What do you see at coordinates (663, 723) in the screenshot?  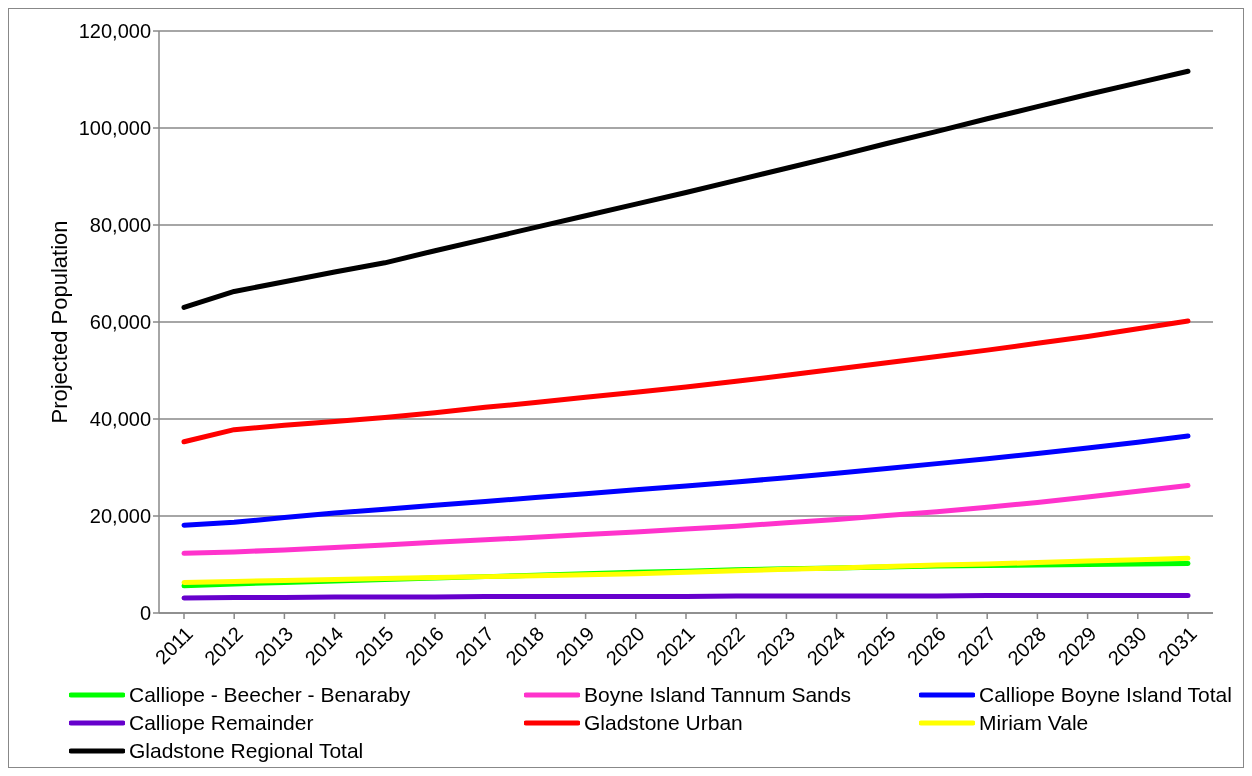 I see `legend-label: Gladstone Urban` at bounding box center [663, 723].